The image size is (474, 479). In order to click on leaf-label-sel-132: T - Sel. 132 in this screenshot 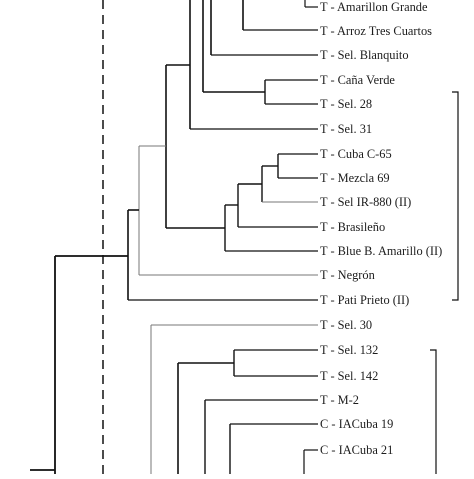, I will do `click(349, 350)`.